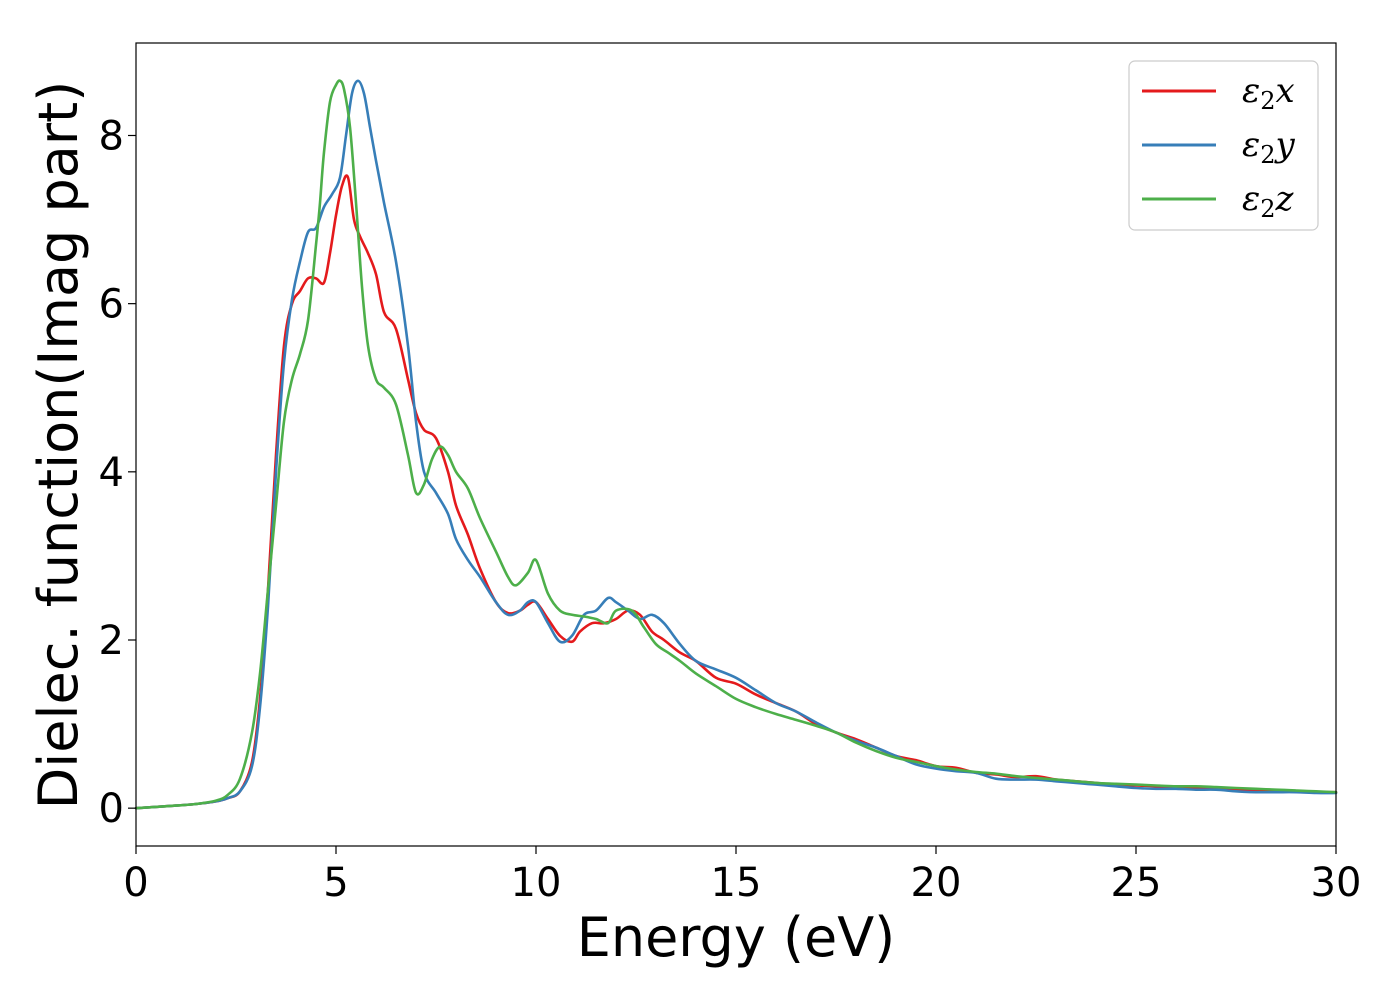 Image resolution: width=1400 pixels, height=1000 pixels. I want to click on y-tick-label: 6, so click(111, 305).